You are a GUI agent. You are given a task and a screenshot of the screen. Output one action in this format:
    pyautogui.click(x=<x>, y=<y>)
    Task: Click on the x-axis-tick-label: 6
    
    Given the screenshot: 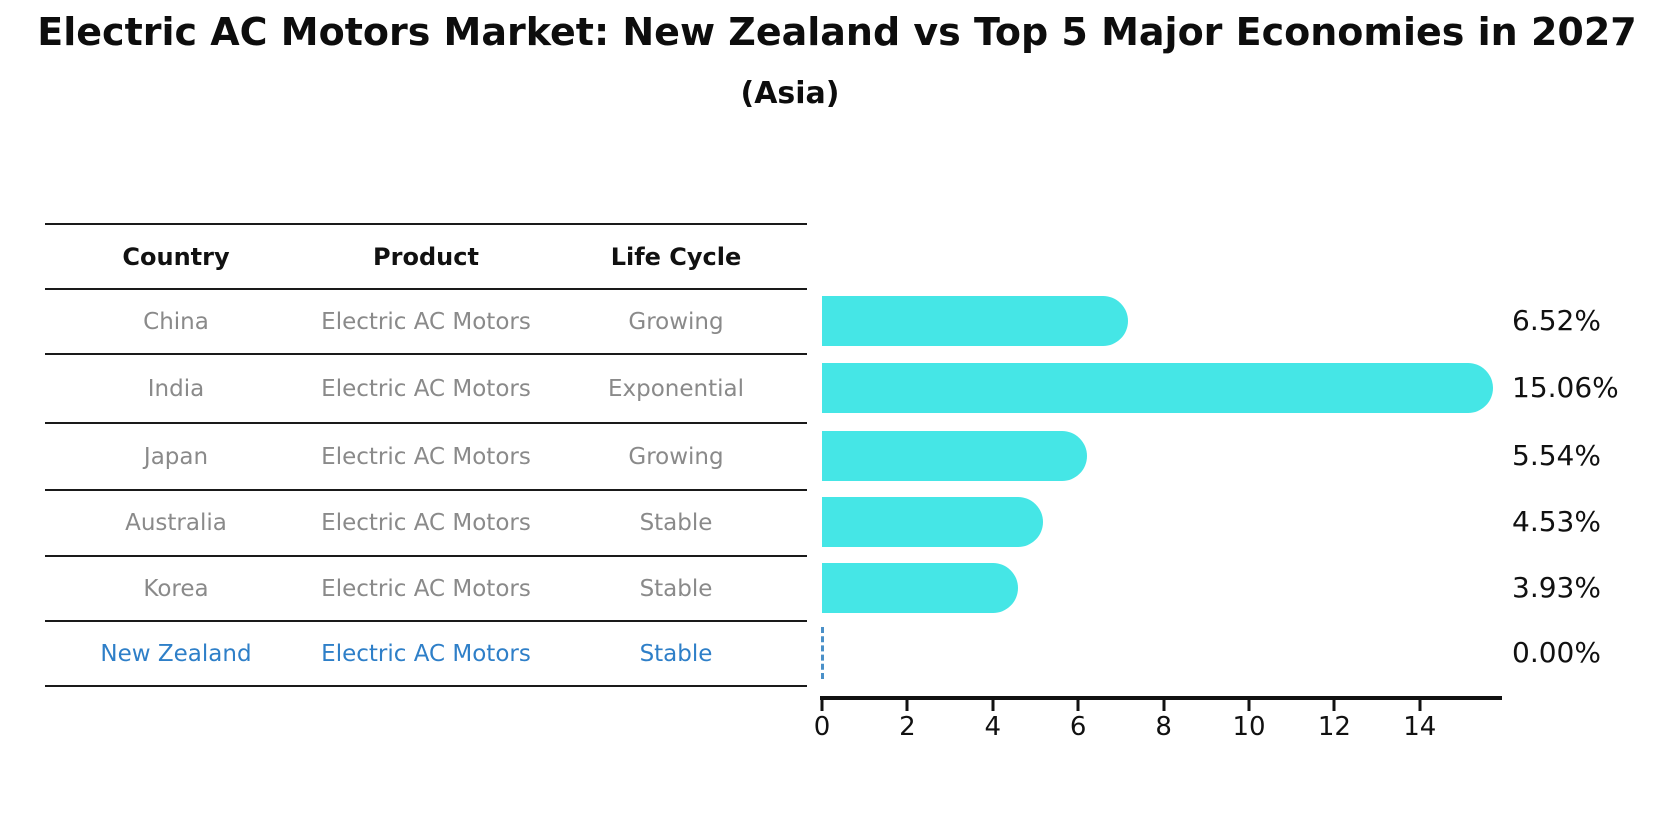 What is the action you would take?
    pyautogui.click(x=1078, y=727)
    